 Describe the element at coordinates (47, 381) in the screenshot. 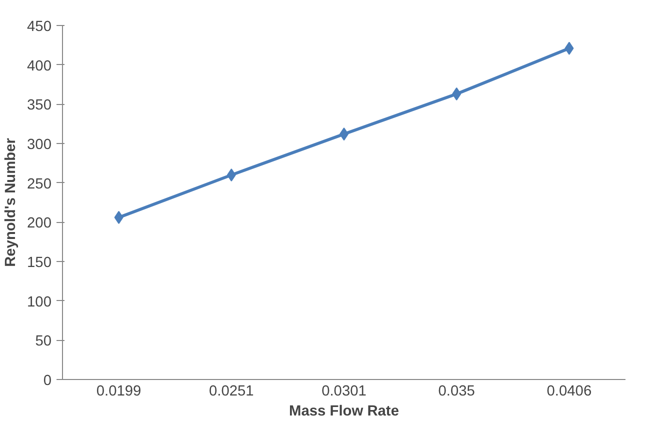

I see `y-tick-label: 0` at that location.